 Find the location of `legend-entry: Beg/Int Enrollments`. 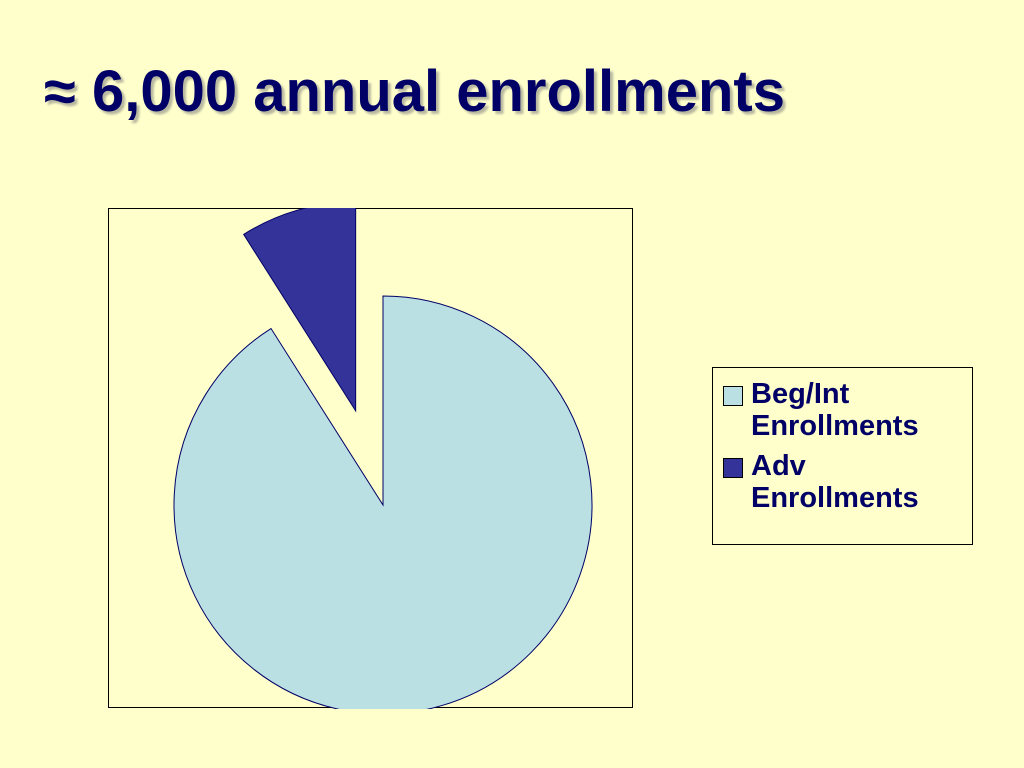

legend-entry: Beg/Int Enrollments is located at coordinates (844, 410).